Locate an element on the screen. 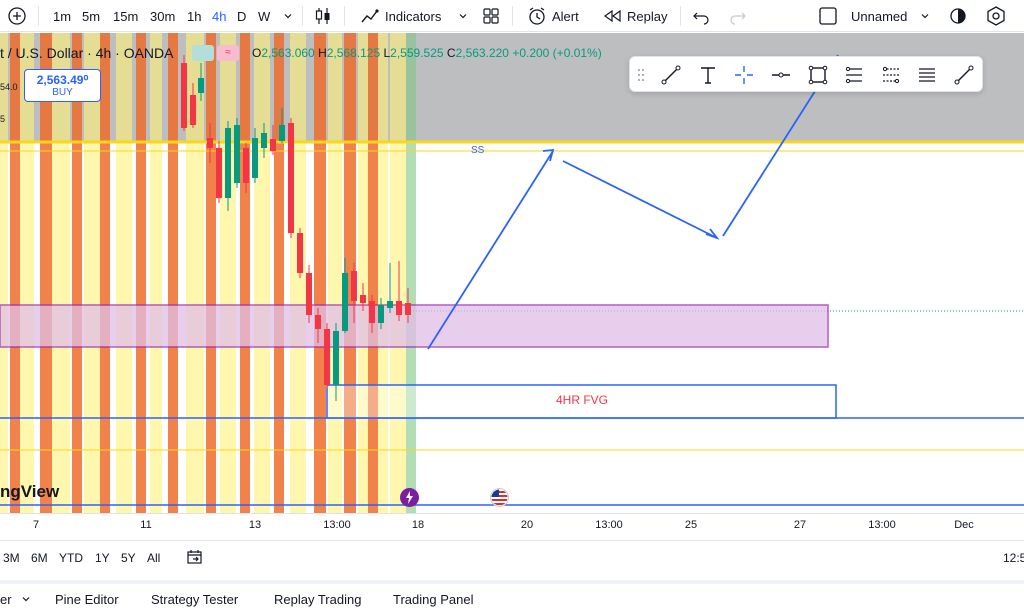 This screenshot has height=615, width=1024. range-ytd: YTD is located at coordinates (71, 558).